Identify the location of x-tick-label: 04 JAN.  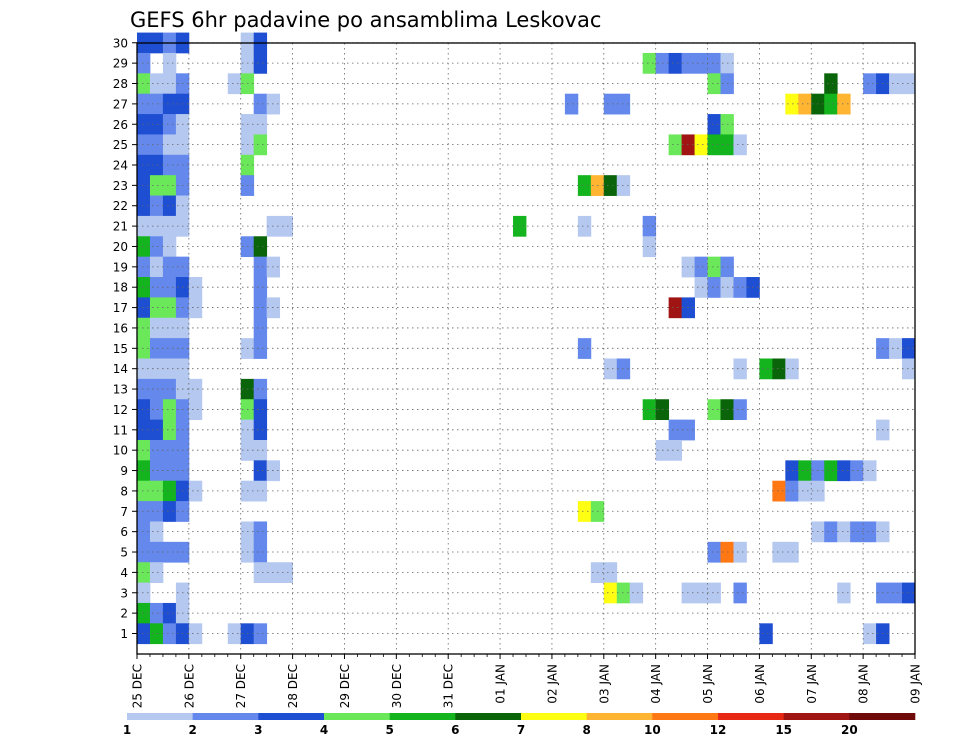
(656, 684).